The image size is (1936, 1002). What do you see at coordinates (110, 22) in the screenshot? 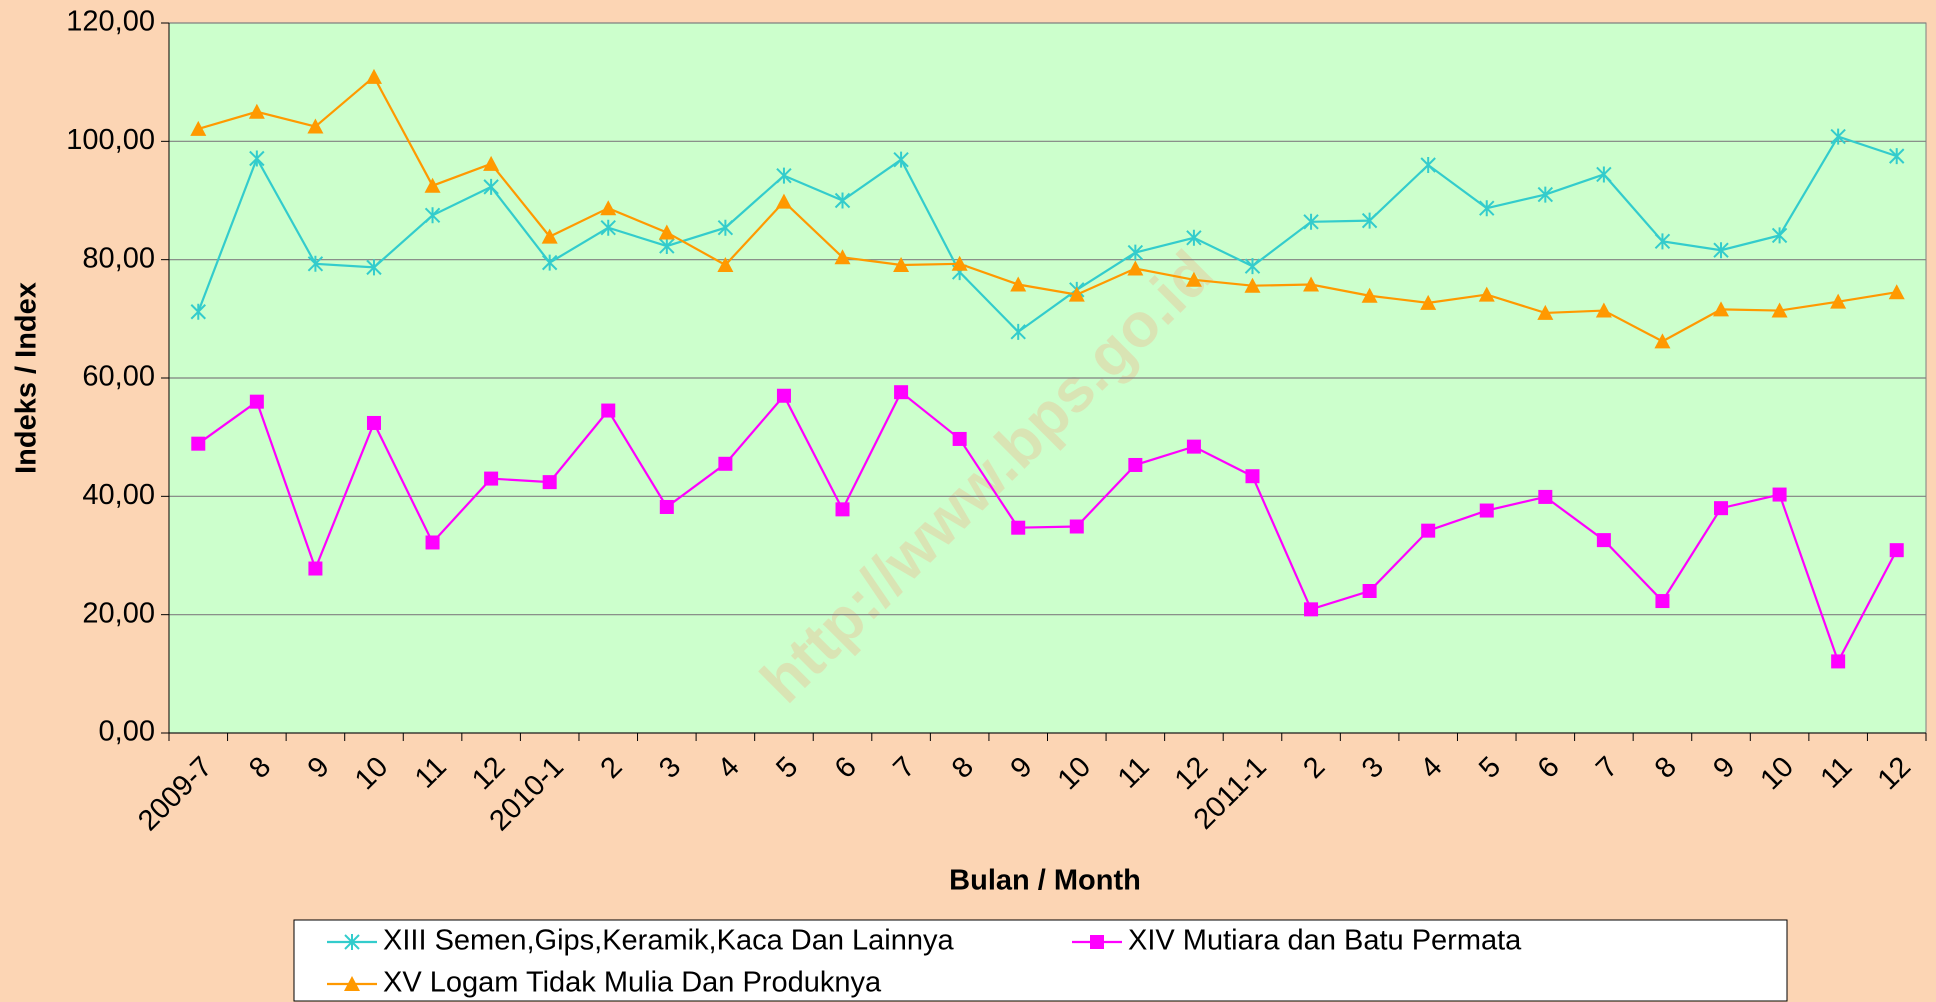
I see `y-tick-label: 120,00` at bounding box center [110, 22].